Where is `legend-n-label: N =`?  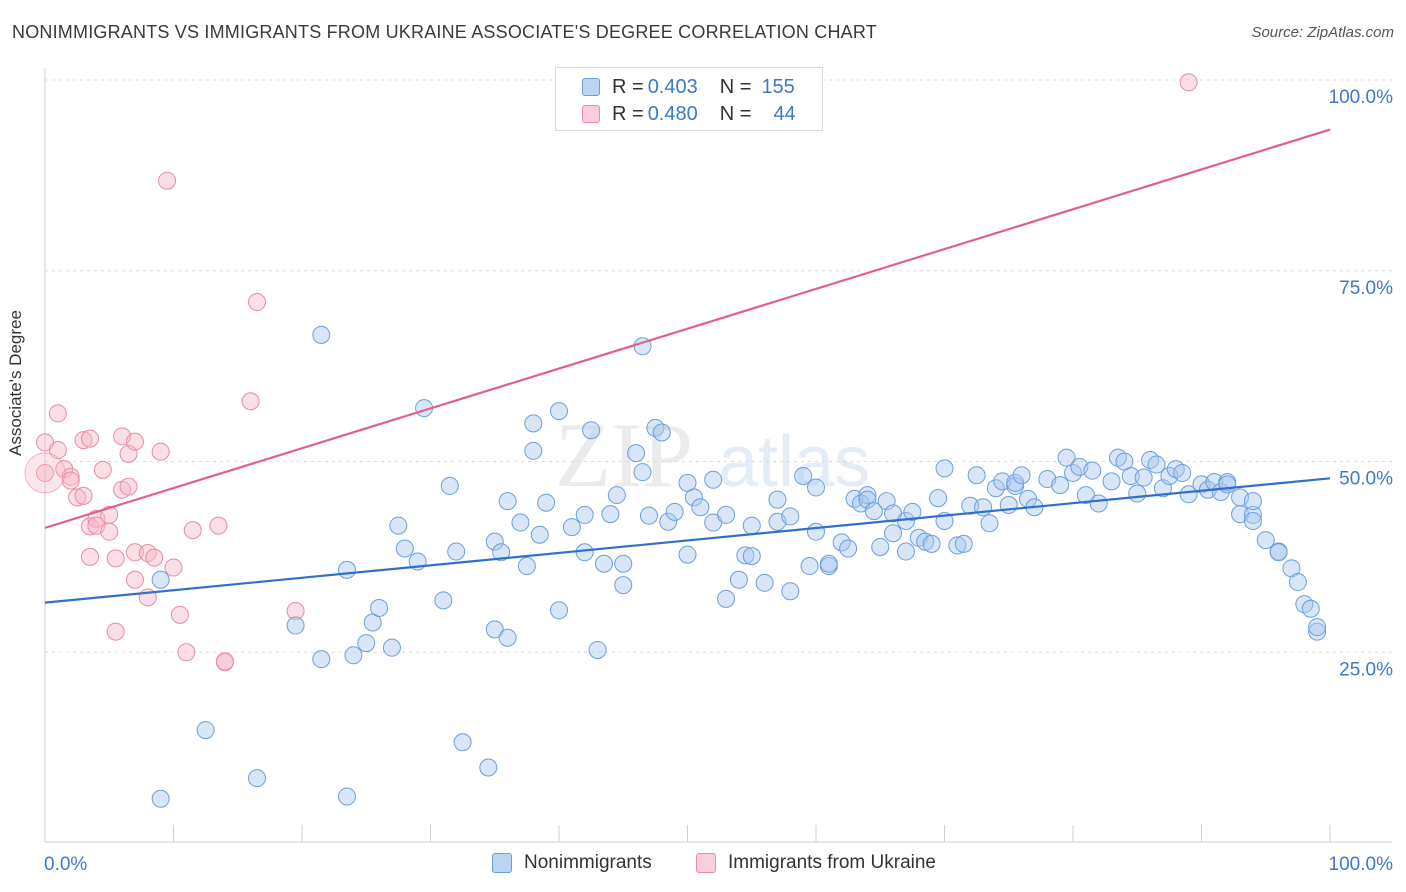 legend-n-label: N = is located at coordinates (735, 113).